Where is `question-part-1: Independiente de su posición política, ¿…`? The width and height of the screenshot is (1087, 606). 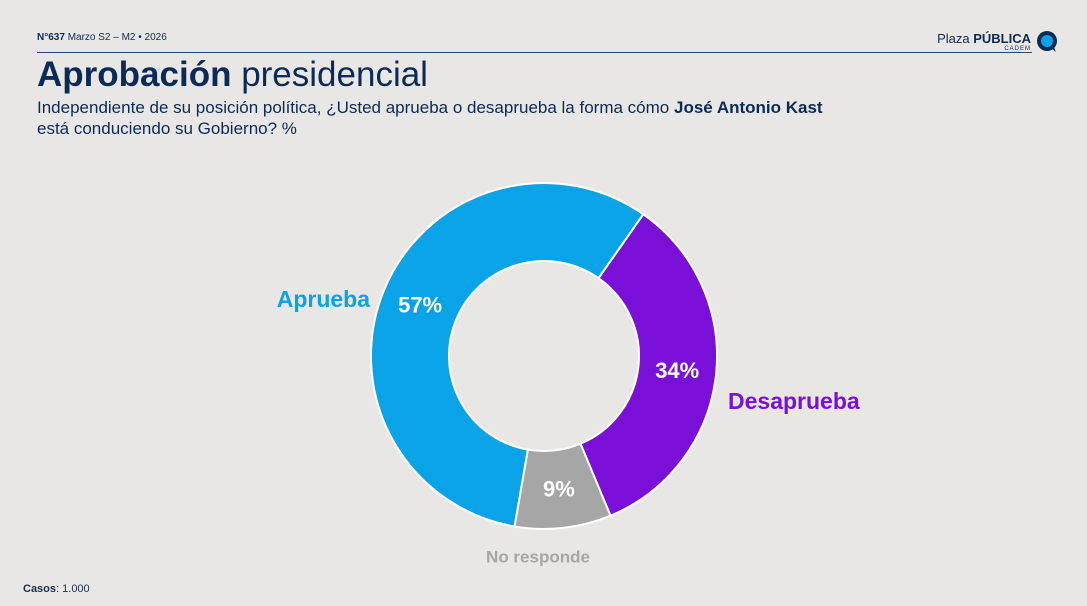 question-part-1: Independiente de su posición política, ¿… is located at coordinates (353, 107).